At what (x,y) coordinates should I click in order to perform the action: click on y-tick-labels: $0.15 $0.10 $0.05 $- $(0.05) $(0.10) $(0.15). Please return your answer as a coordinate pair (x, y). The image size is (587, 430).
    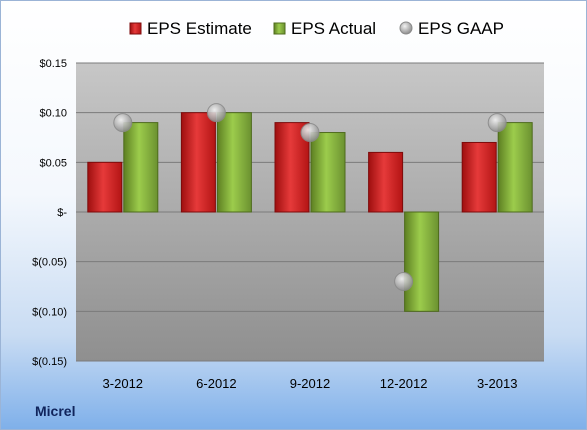
    Looking at the image, I should click on (49, 213).